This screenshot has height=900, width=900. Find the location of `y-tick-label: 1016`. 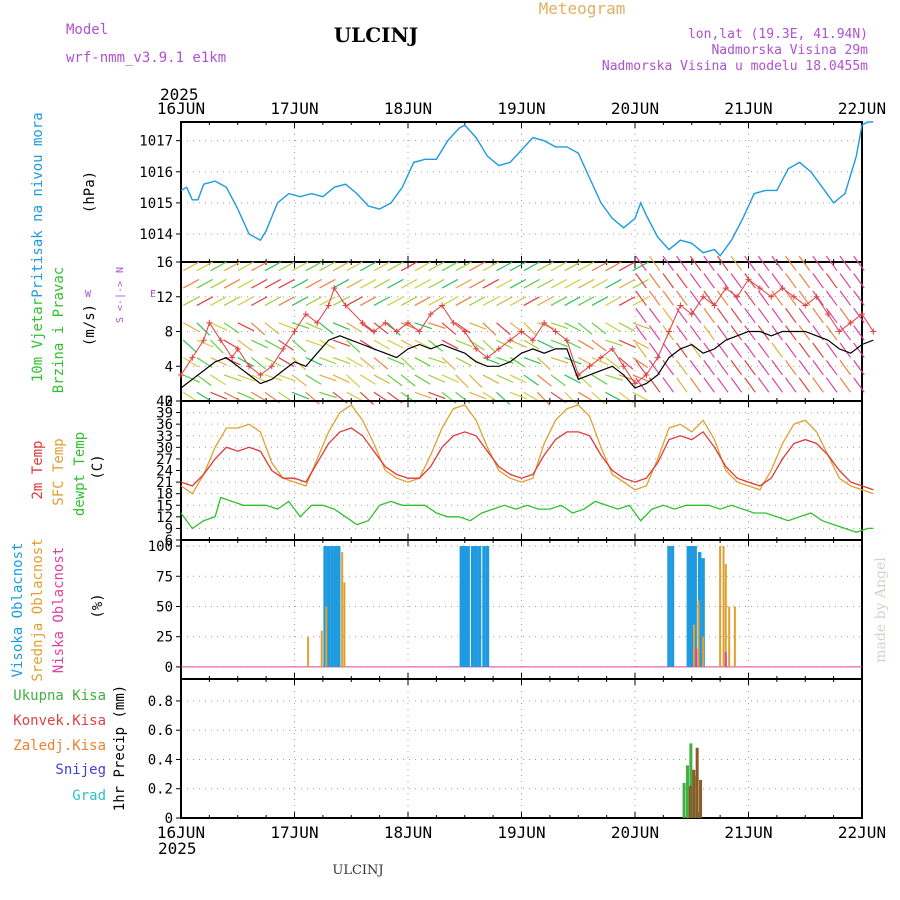

y-tick-label: 1016 is located at coordinates (156, 173).